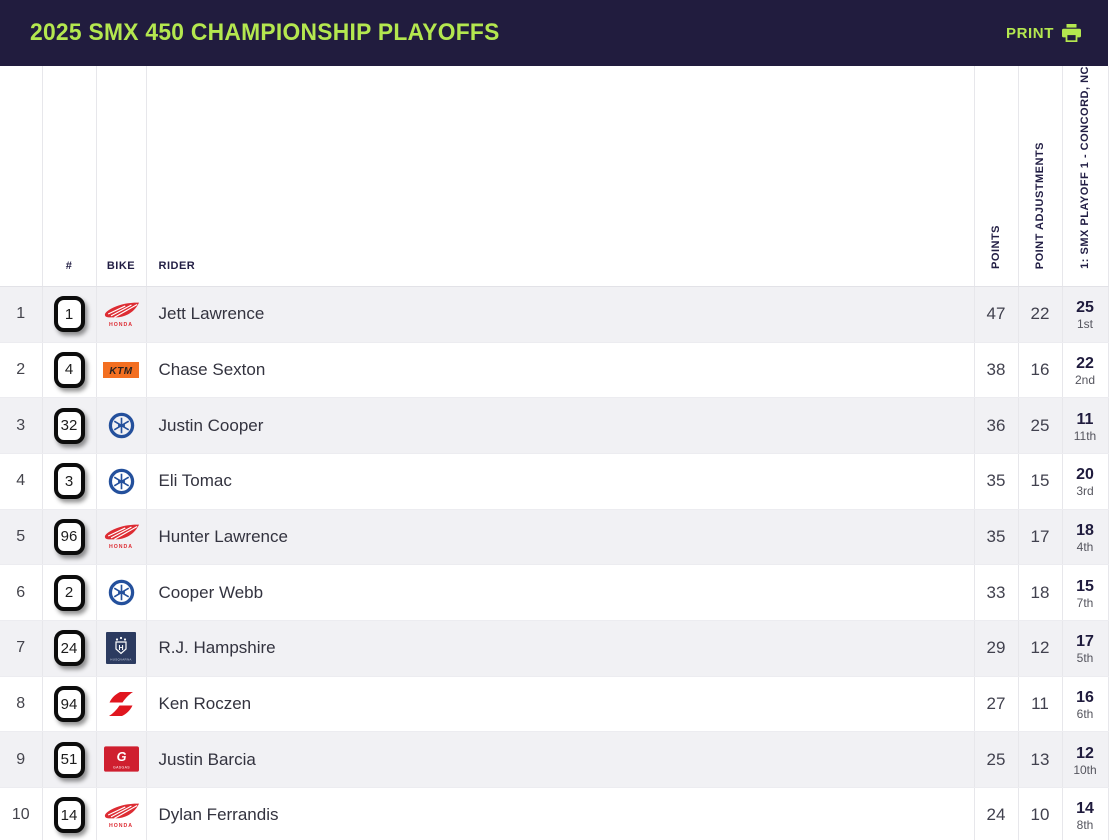  Describe the element at coordinates (1084, 324) in the screenshot. I see `round1-place: 1st` at that location.